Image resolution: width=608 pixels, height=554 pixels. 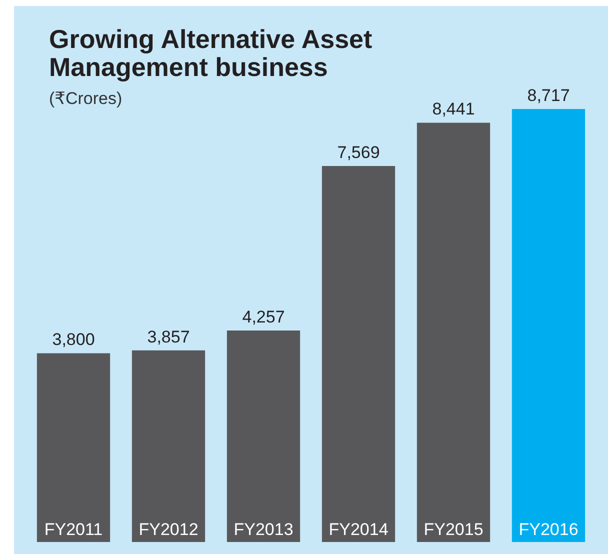 What do you see at coordinates (85, 98) in the screenshot?
I see `chart-subtitle: (₹Crores)` at bounding box center [85, 98].